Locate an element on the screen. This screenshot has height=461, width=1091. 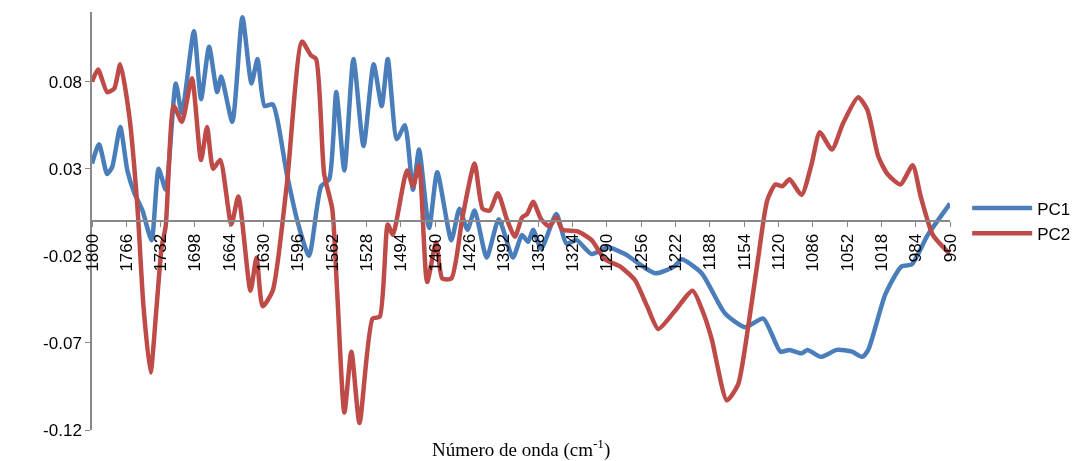
x-tick-label: 1562 is located at coordinates (332, 252).